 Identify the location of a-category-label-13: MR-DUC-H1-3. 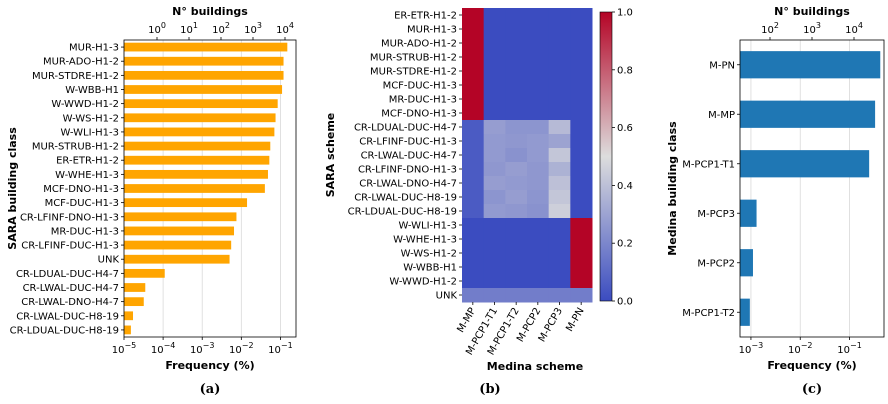
(85, 231).